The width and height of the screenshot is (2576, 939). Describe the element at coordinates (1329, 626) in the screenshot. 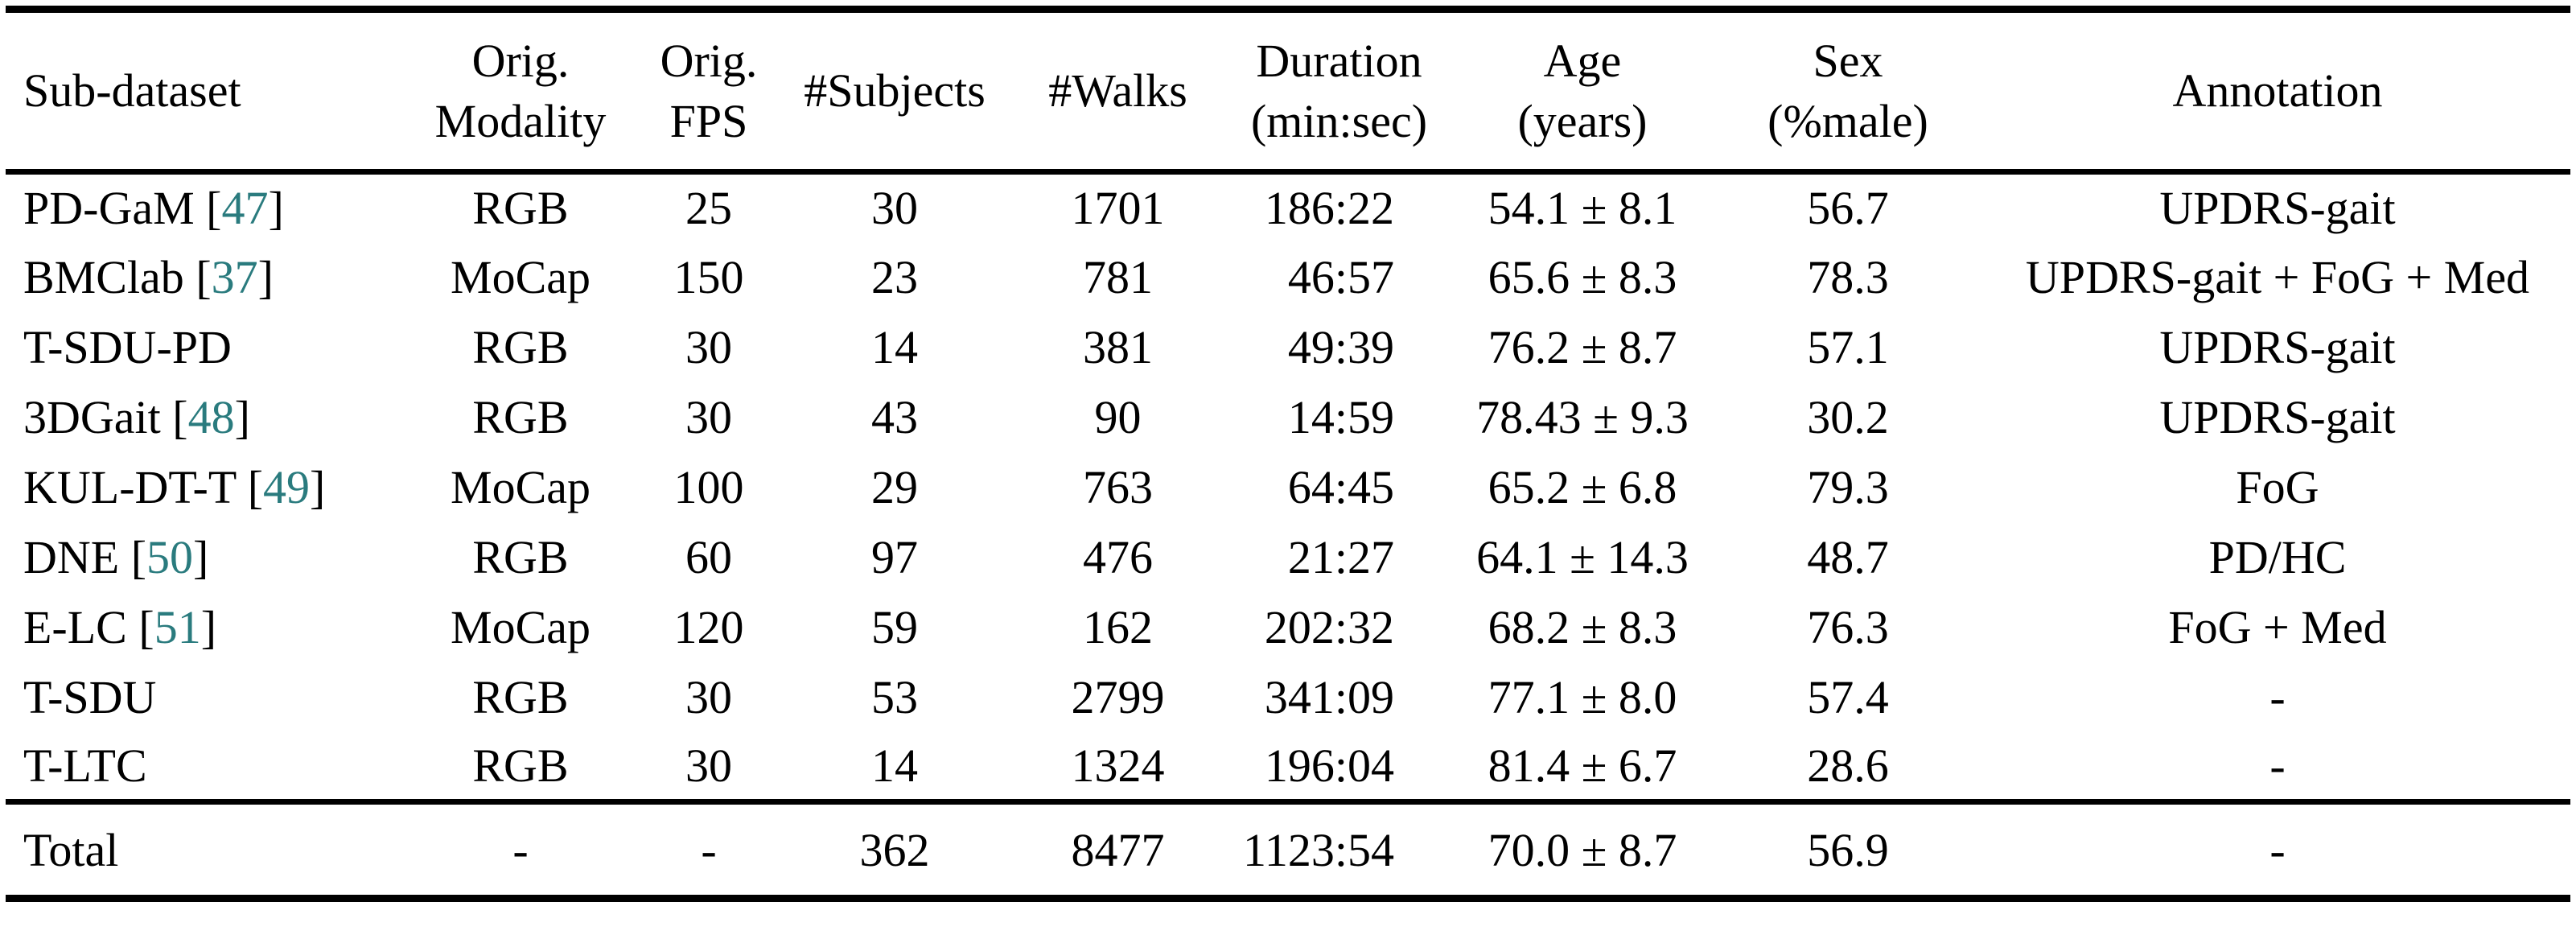

I see `cell-duration: 202:32` at that location.